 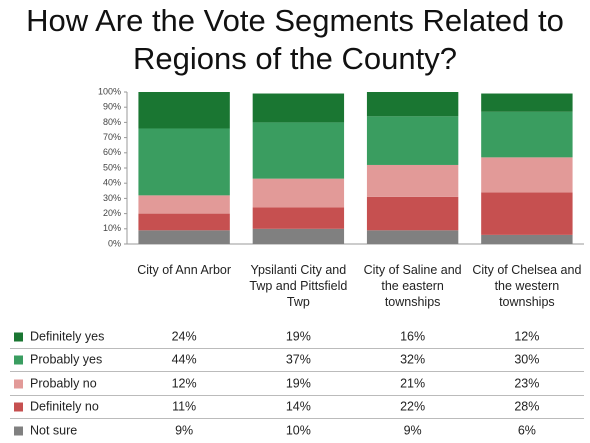 I want to click on y-tick-label: 40%, so click(x=112, y=183).